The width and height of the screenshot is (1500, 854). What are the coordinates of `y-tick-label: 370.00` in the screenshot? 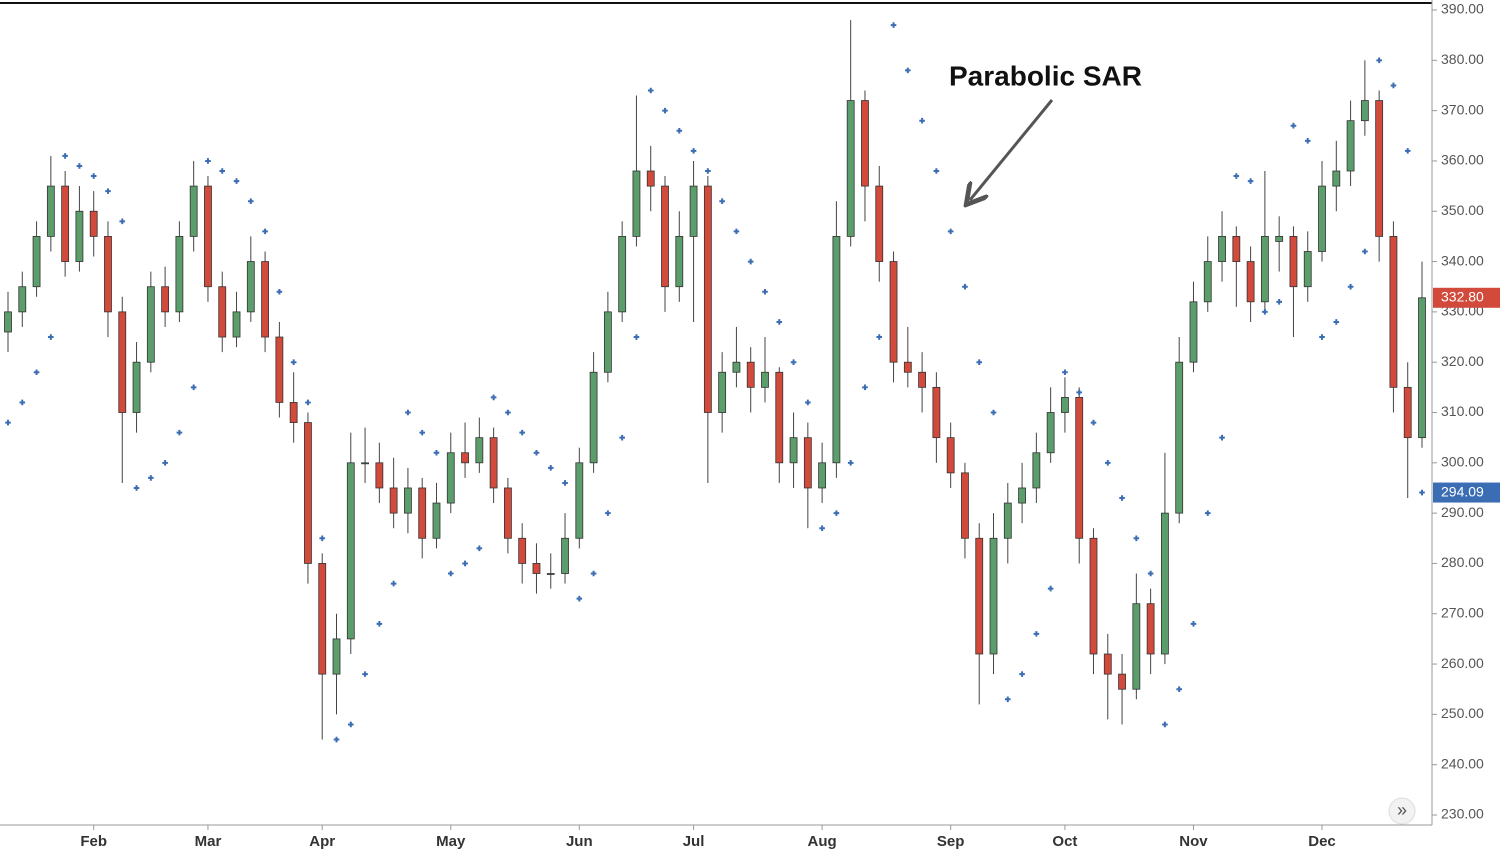 It's located at (1462, 109).